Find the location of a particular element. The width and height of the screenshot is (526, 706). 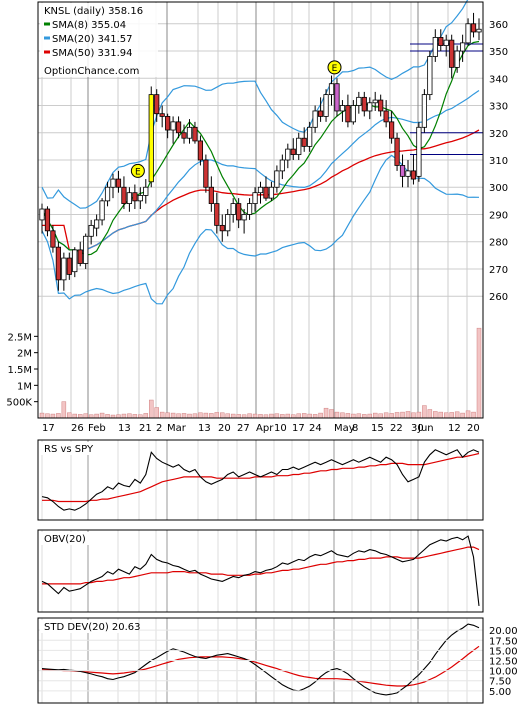

date-tick-label: 22 is located at coordinates (396, 428).